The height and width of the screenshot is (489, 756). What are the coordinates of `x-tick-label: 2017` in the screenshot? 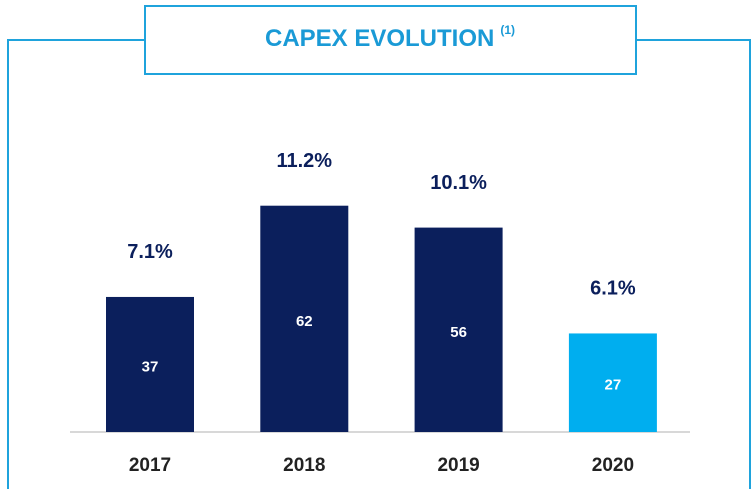 It's located at (150, 465).